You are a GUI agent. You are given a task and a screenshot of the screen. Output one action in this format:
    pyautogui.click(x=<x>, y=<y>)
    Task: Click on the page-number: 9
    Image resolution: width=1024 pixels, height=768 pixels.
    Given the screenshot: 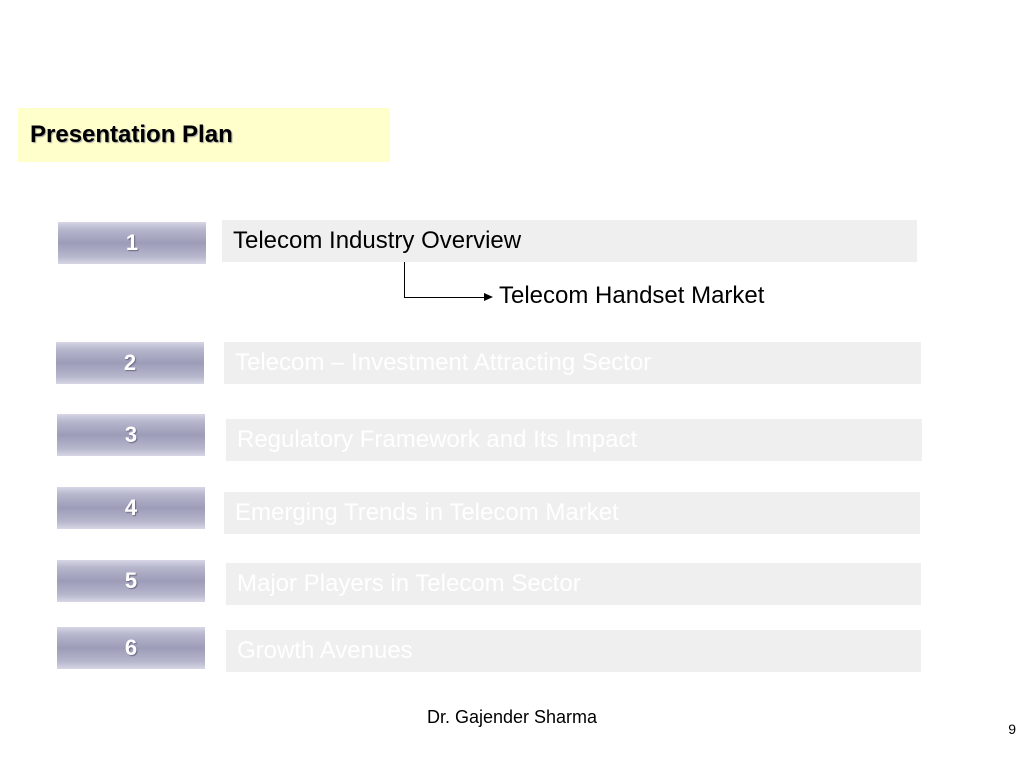 What is the action you would take?
    pyautogui.click(x=1012, y=729)
    